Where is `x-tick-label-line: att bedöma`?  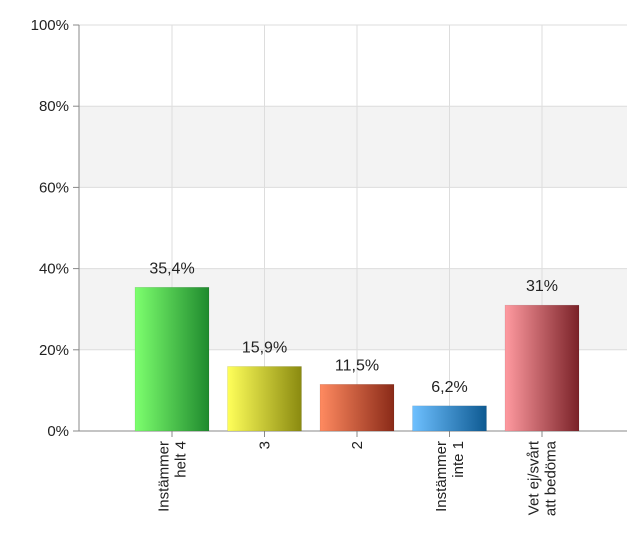 x-tick-label-line: att bedöma is located at coordinates (551, 478).